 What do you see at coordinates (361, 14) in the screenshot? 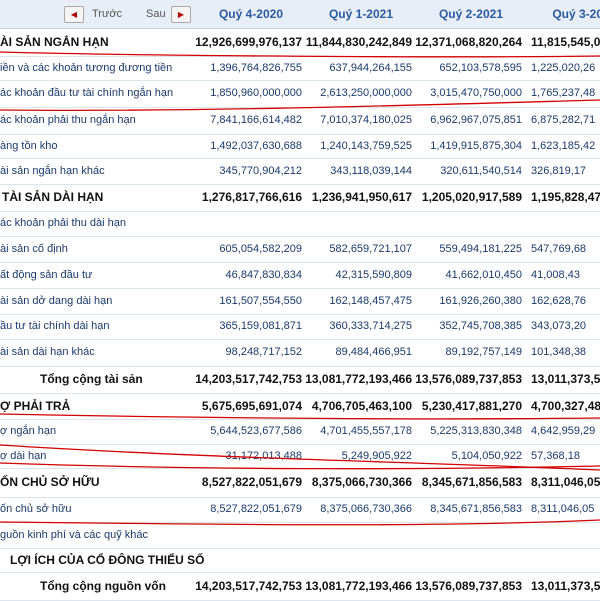
I see `column-header-q1-2021: Quý 1-2021` at bounding box center [361, 14].